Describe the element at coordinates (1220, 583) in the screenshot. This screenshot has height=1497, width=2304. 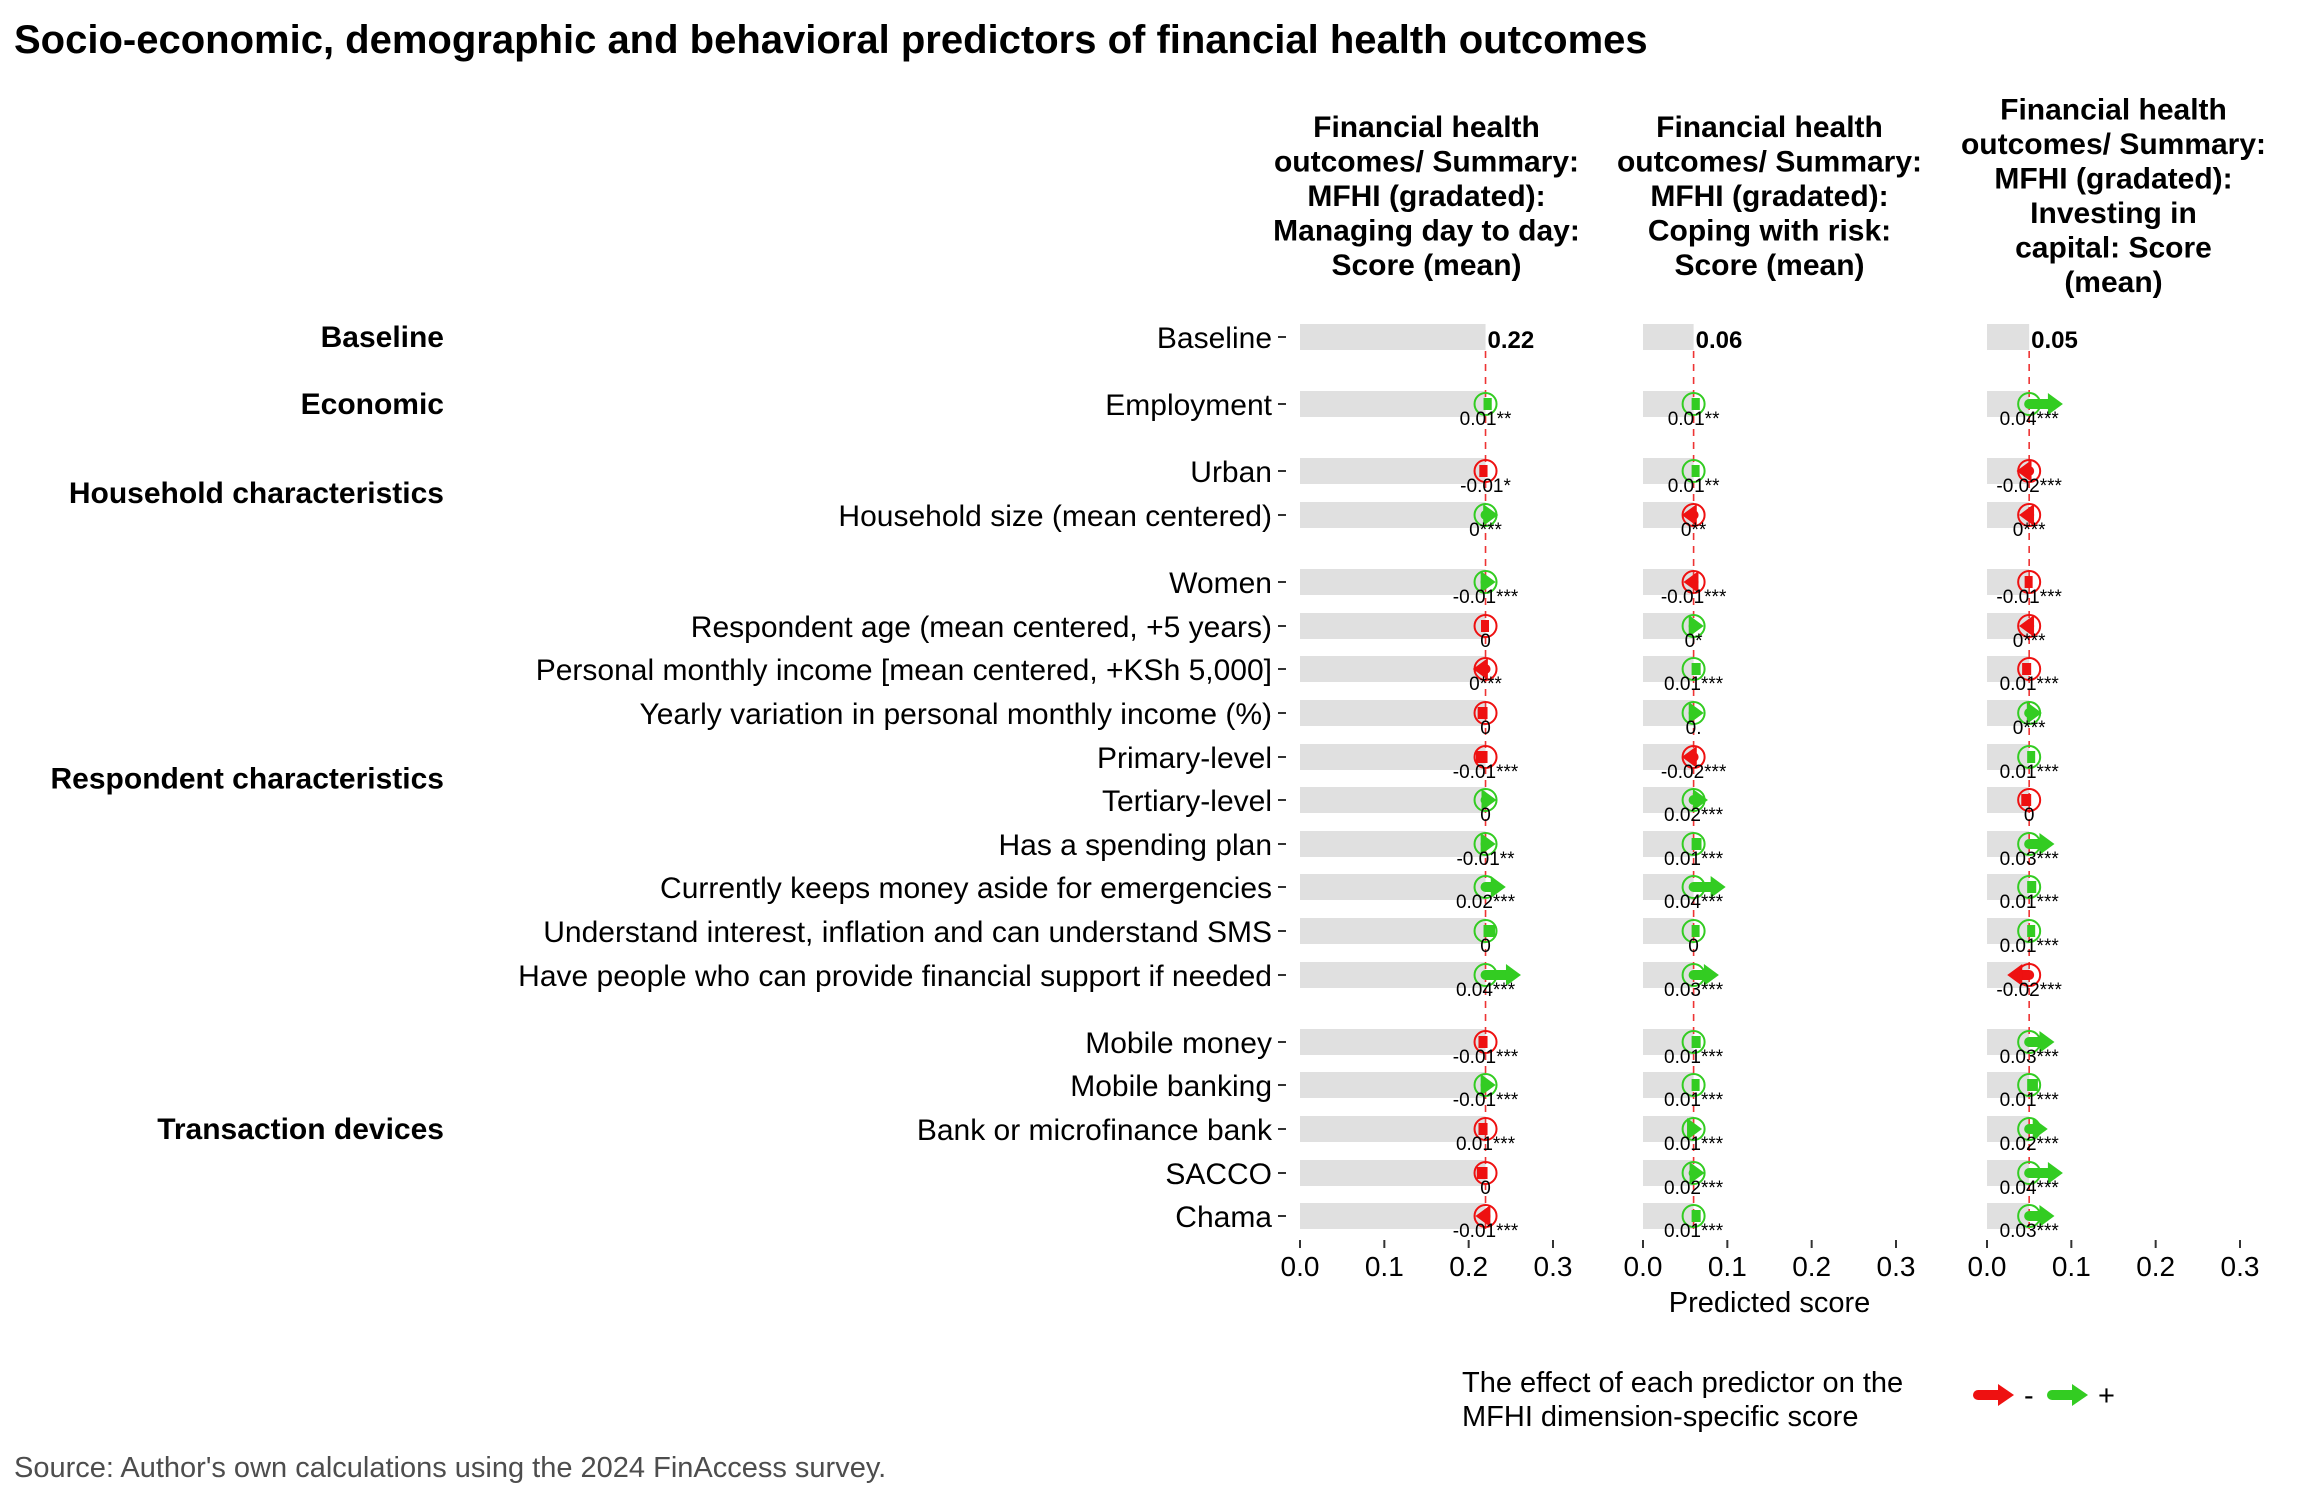
I see `row-label: Women` at that location.